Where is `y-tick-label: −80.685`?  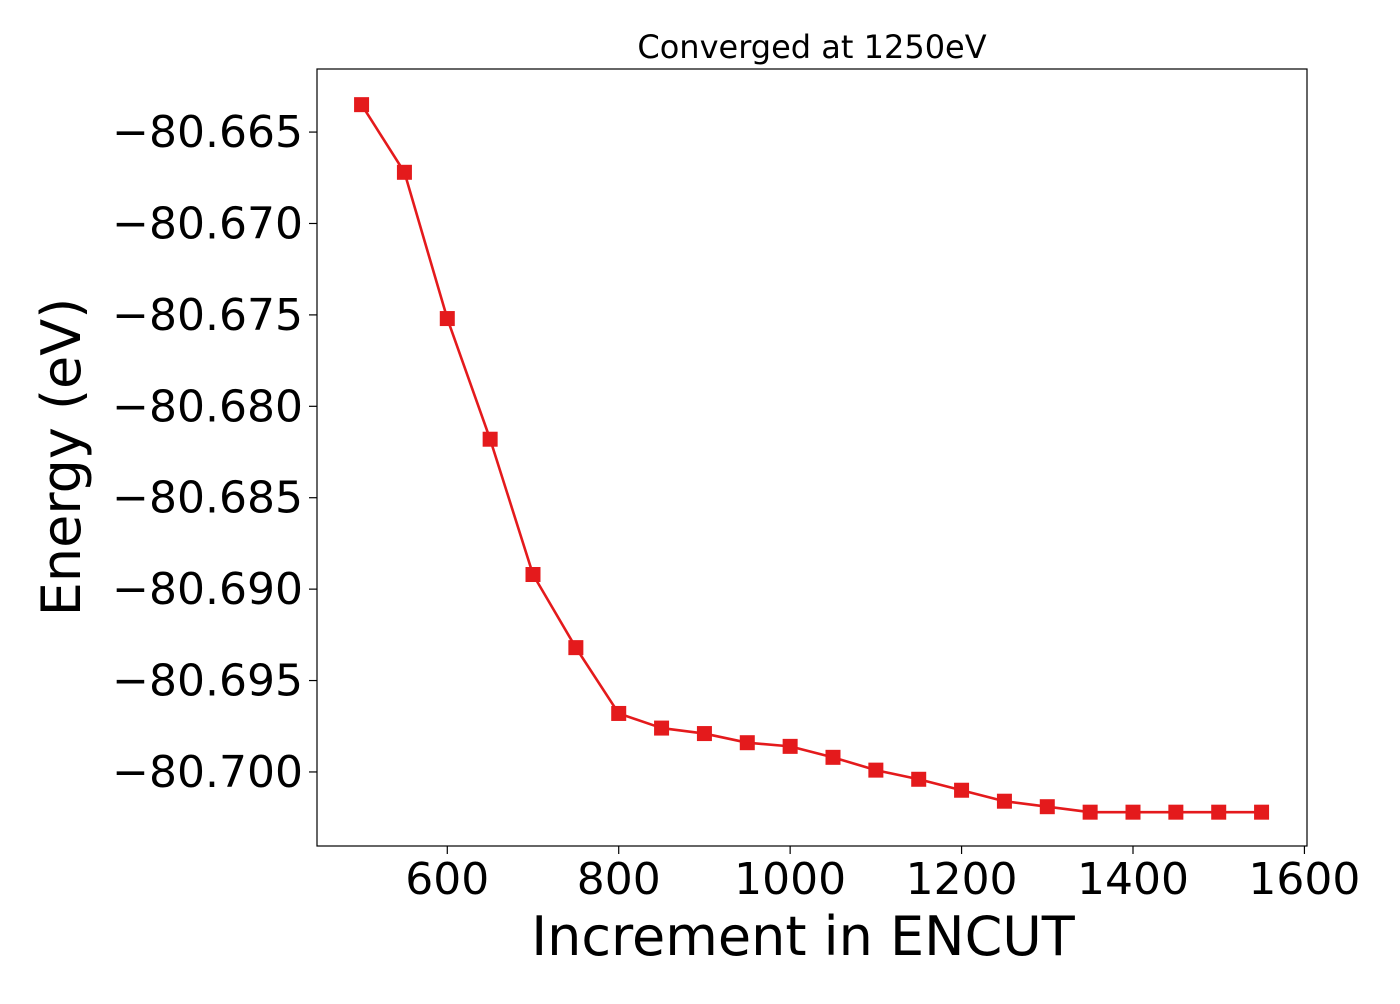 y-tick-label: −80.685 is located at coordinates (207, 498).